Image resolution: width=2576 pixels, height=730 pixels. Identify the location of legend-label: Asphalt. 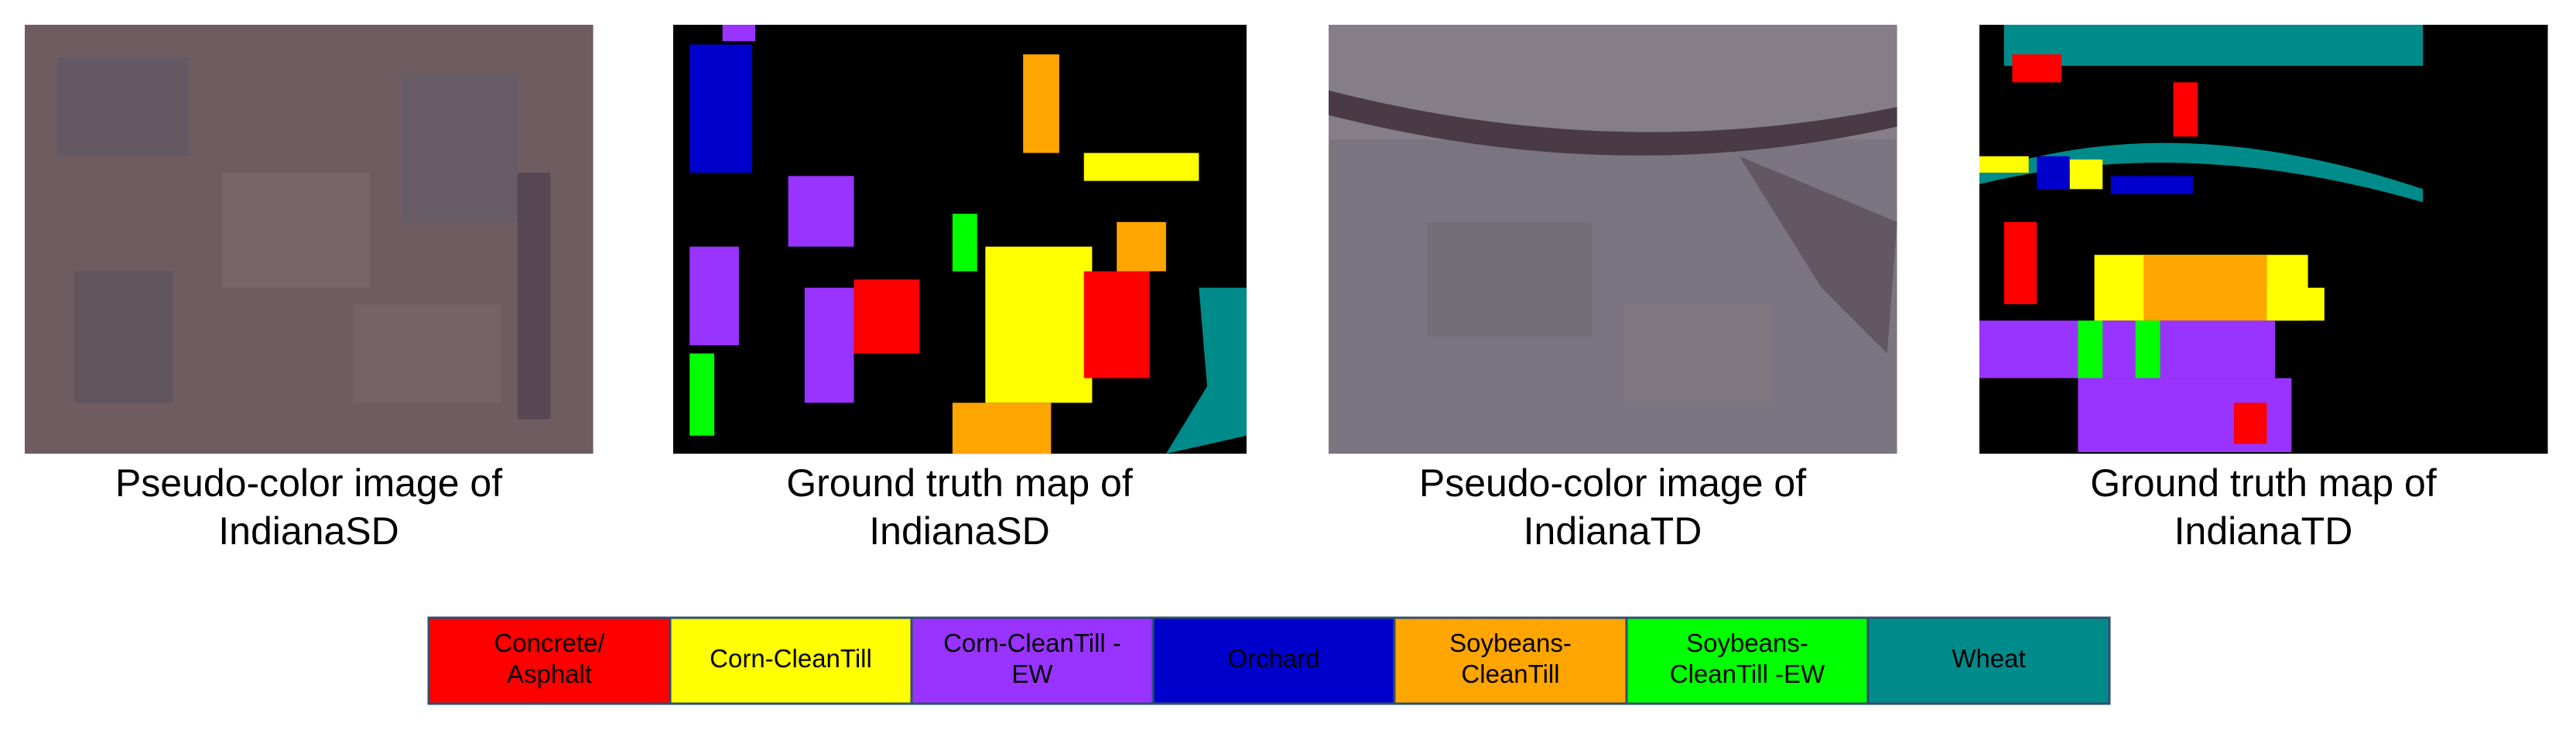
(550, 674).